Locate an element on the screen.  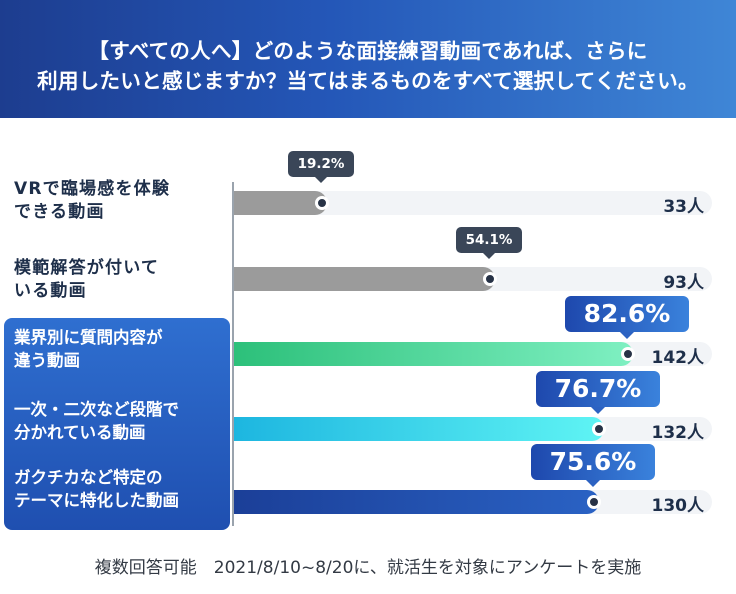
value-label: 76.7% is located at coordinates (598, 392).